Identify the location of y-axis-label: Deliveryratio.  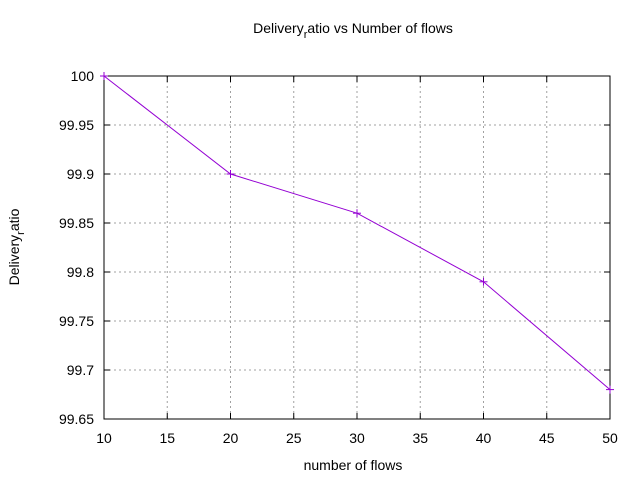
(16, 246).